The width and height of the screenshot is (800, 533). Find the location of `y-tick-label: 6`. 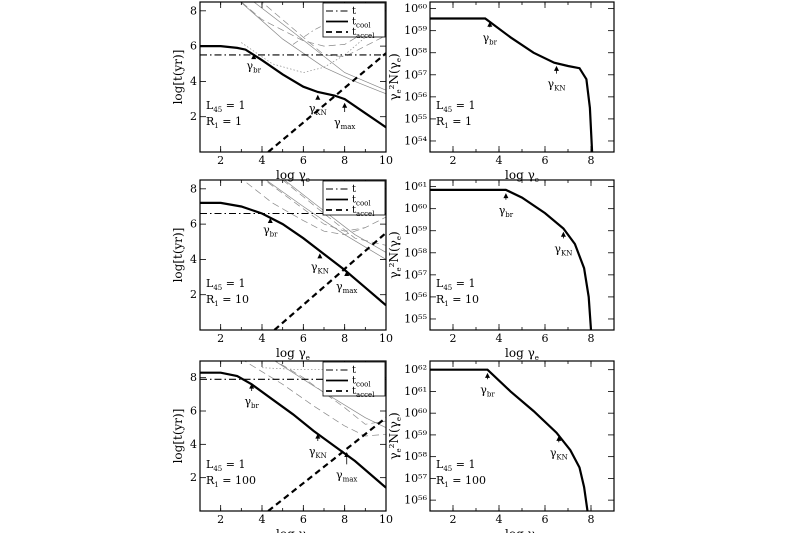

y-tick-label: 6 is located at coordinates (193, 224).